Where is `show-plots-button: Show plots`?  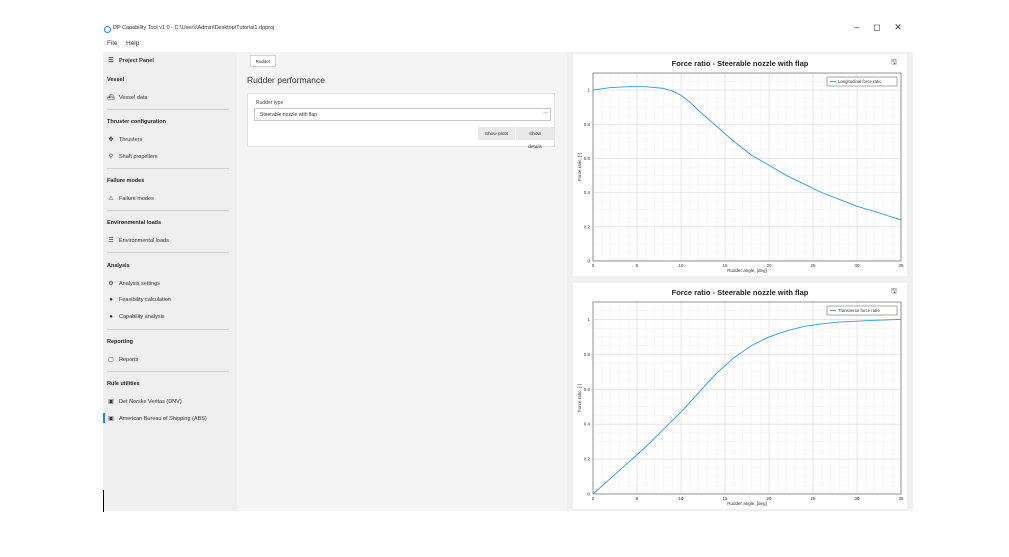 show-plots-button: Show plots is located at coordinates (496, 133).